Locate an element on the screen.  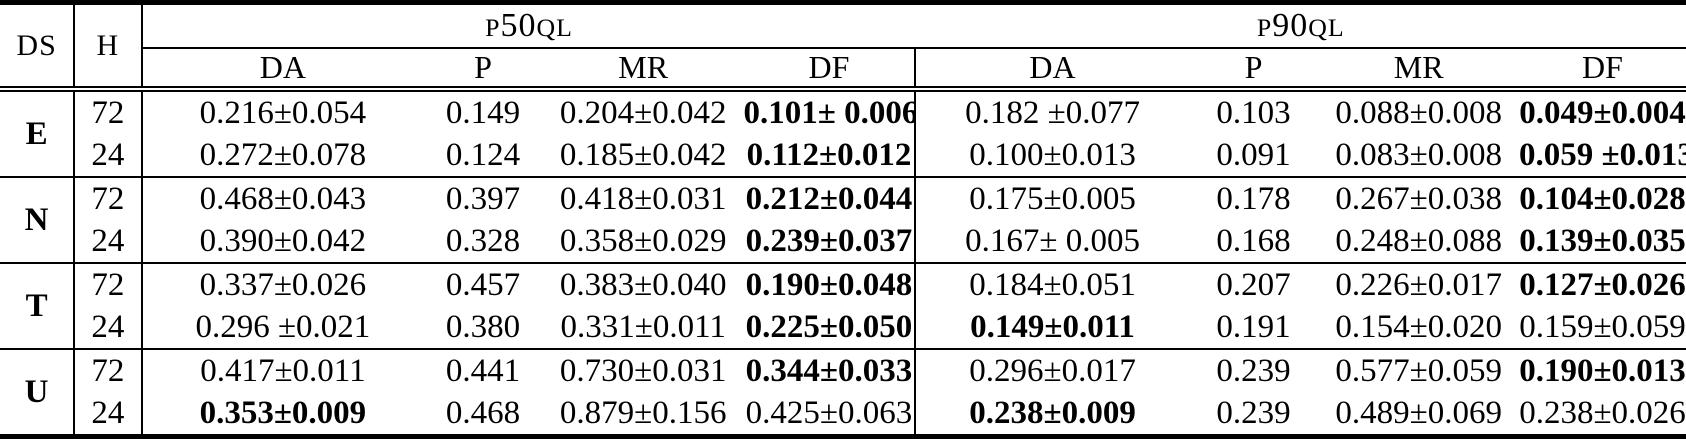
col-header-mr-p50: MR is located at coordinates (643, 70).